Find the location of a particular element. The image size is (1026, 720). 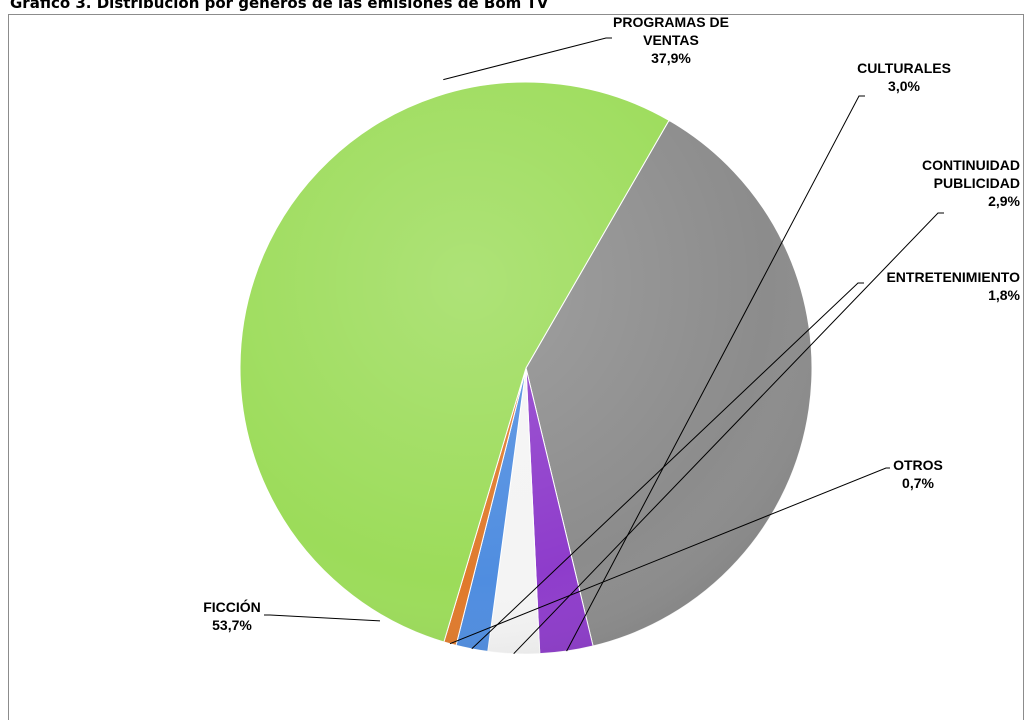

data-label-value-continuidad-publicidad: 2,9% is located at coordinates (1004, 201).